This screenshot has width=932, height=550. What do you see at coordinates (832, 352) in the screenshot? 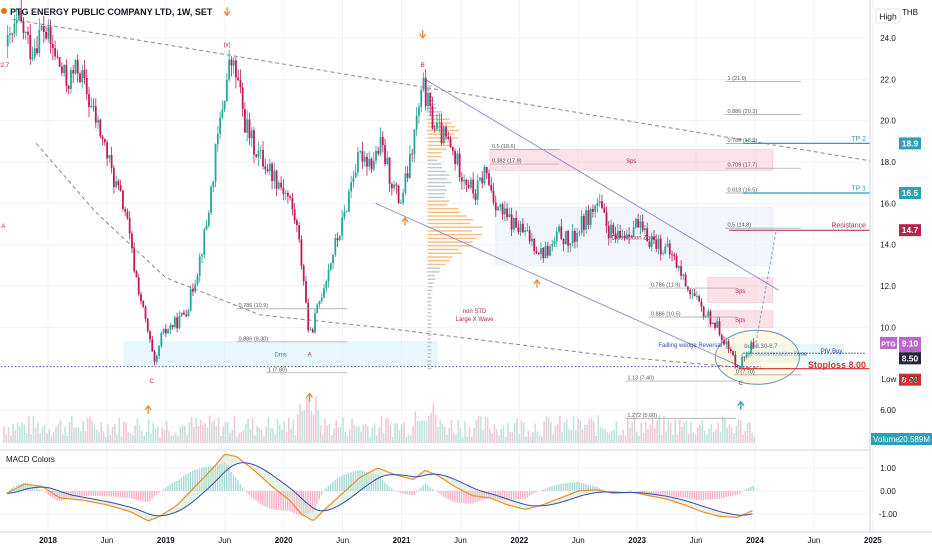
I see `annotation-text: PIV Buy` at bounding box center [832, 352].